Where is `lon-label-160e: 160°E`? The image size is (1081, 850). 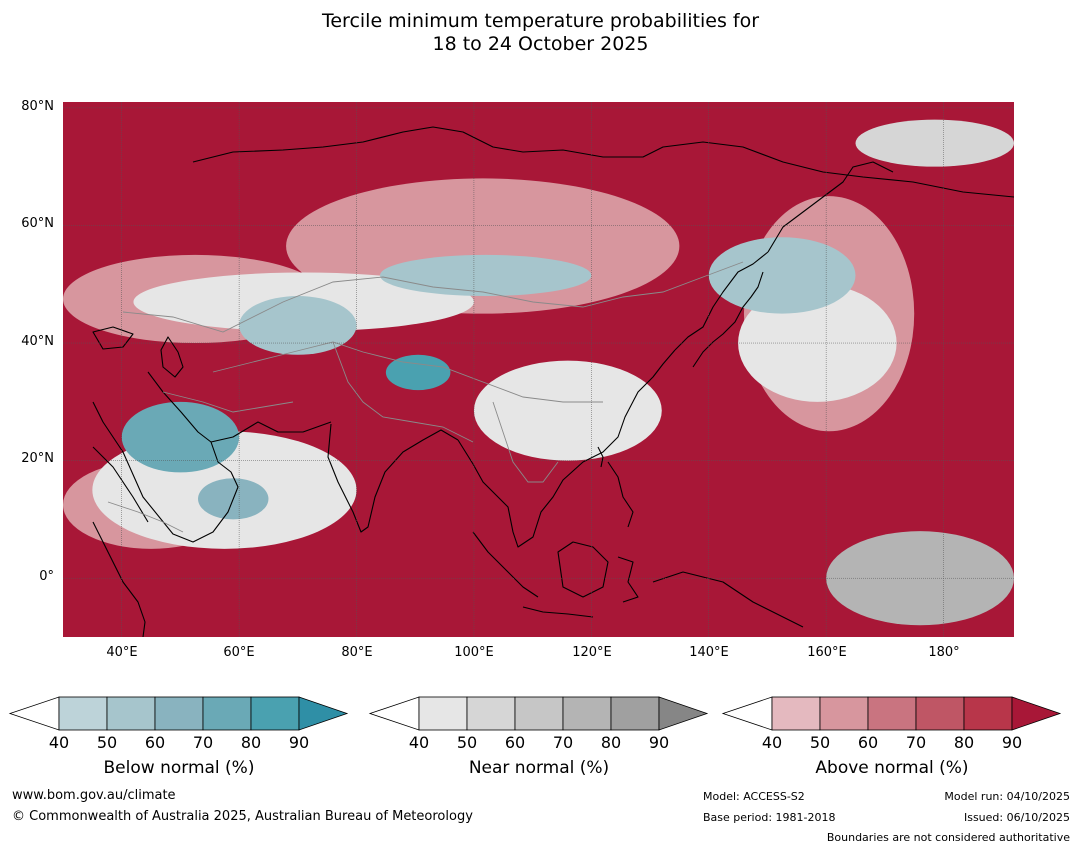 lon-label-160e: 160°E is located at coordinates (827, 652).